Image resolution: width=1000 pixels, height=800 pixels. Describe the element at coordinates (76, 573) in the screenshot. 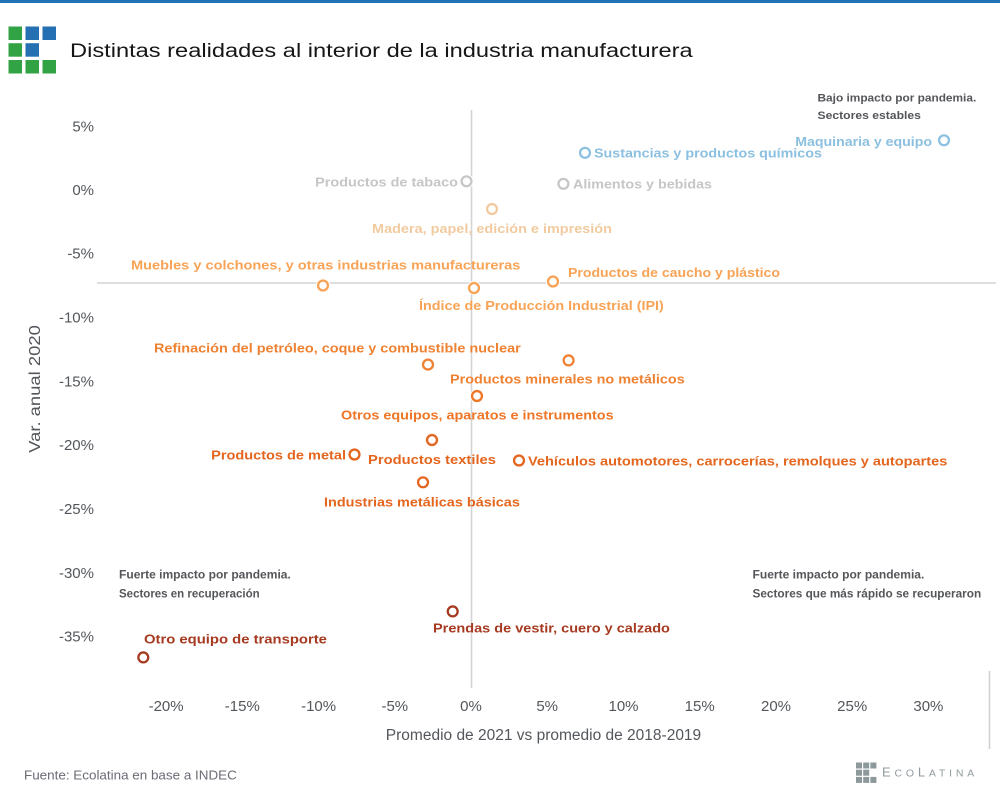

I see `svg-text: -30%` at that location.